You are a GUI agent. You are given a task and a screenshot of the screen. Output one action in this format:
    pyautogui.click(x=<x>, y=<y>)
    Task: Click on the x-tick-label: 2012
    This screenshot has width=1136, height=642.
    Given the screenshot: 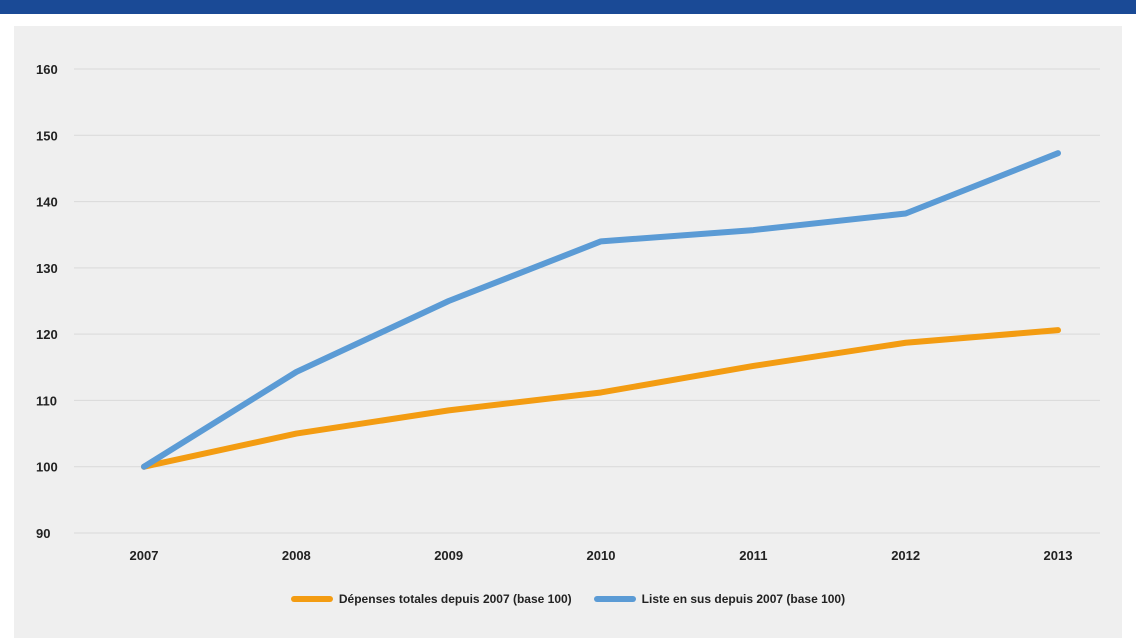 What is the action you would take?
    pyautogui.click(x=905, y=555)
    